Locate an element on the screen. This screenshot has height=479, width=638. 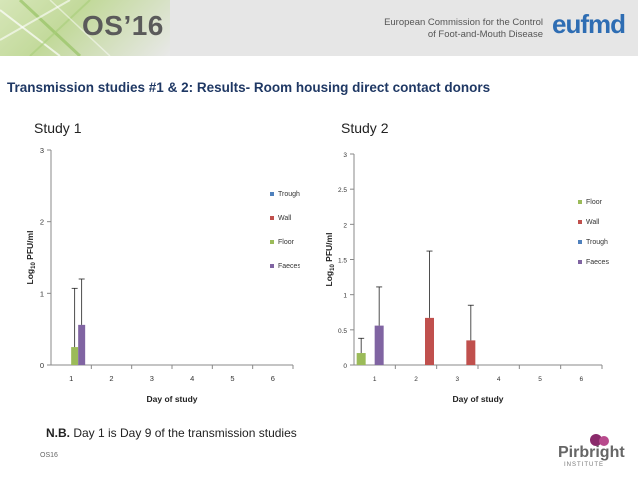
footer-label: OS16 is located at coordinates (49, 455).